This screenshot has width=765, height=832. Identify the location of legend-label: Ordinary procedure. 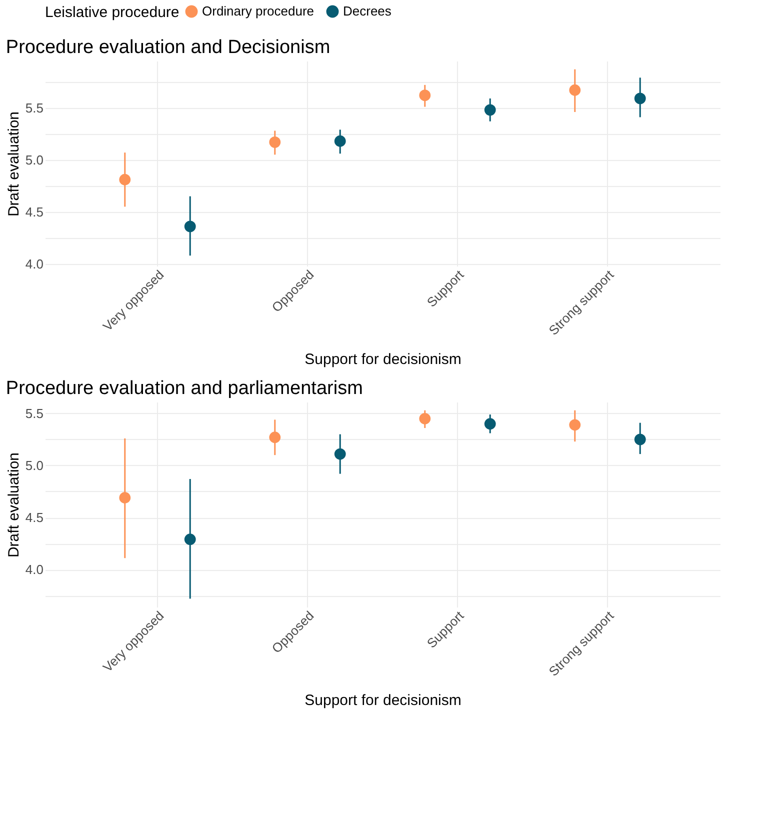
(258, 11).